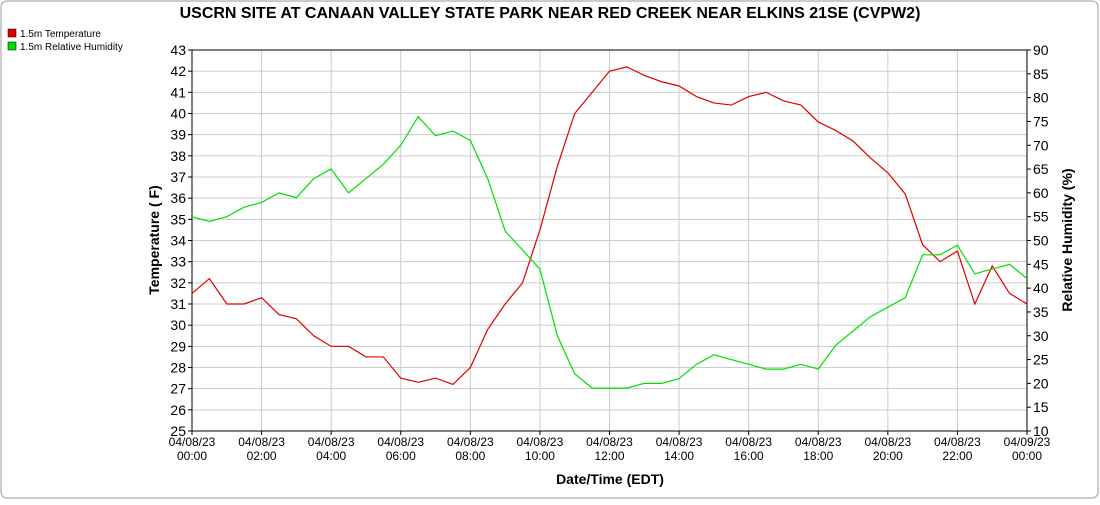  What do you see at coordinates (178, 177) in the screenshot?
I see `y-tick-label: 37` at bounding box center [178, 177].